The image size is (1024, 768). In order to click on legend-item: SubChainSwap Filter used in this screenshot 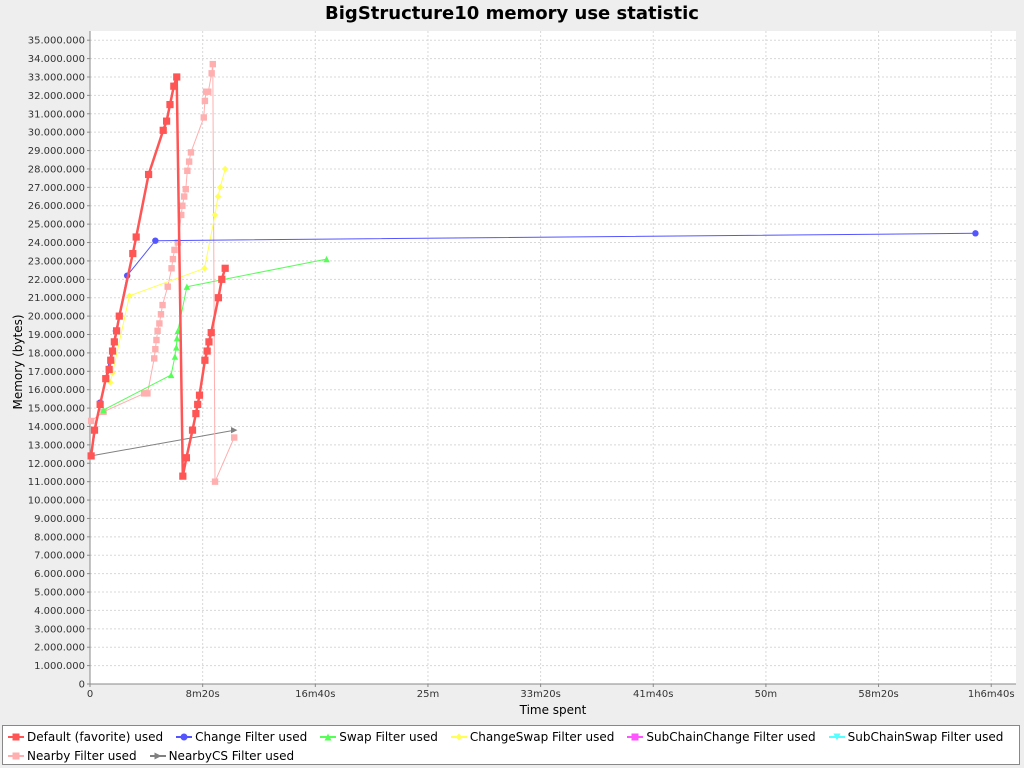, I will do `click(916, 736)`.